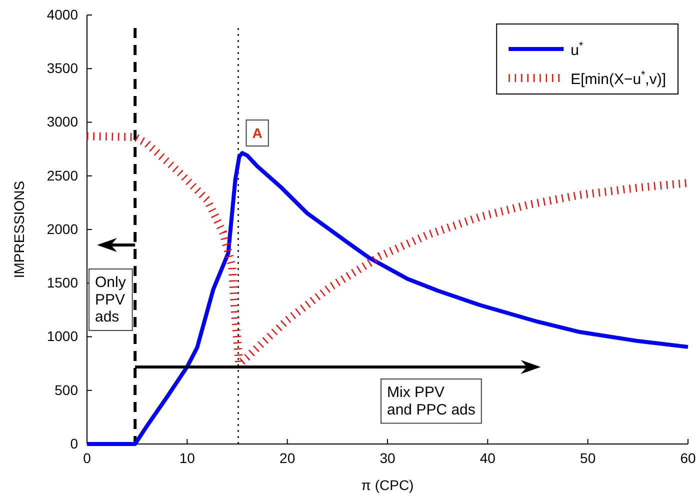  What do you see at coordinates (62, 122) in the screenshot?
I see `y-tick-label: 3000` at bounding box center [62, 122].